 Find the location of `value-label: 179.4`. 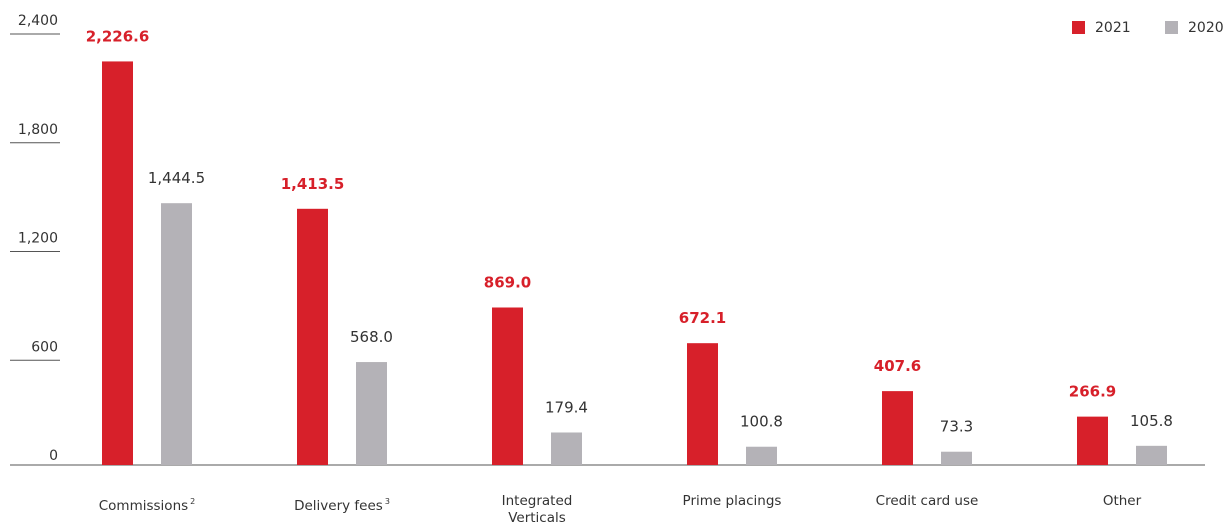

value-label: 179.4 is located at coordinates (566, 407).